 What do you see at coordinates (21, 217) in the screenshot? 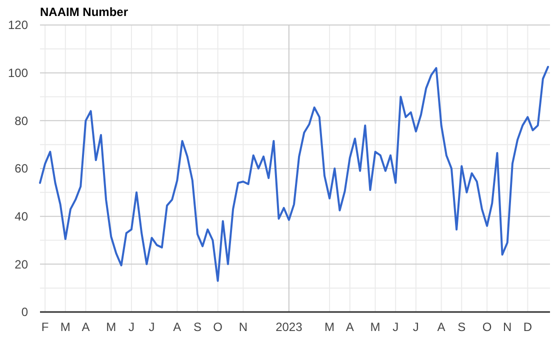
I see `y-tick-label: 40` at bounding box center [21, 217].